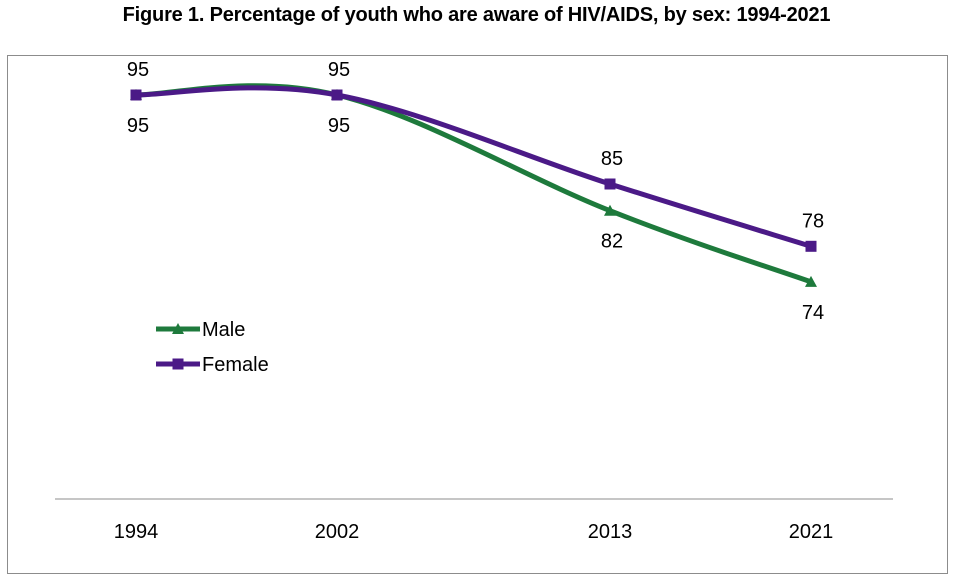 The width and height of the screenshot is (953, 582). Describe the element at coordinates (610, 210) in the screenshot. I see `data-point-male-2013` at that location.